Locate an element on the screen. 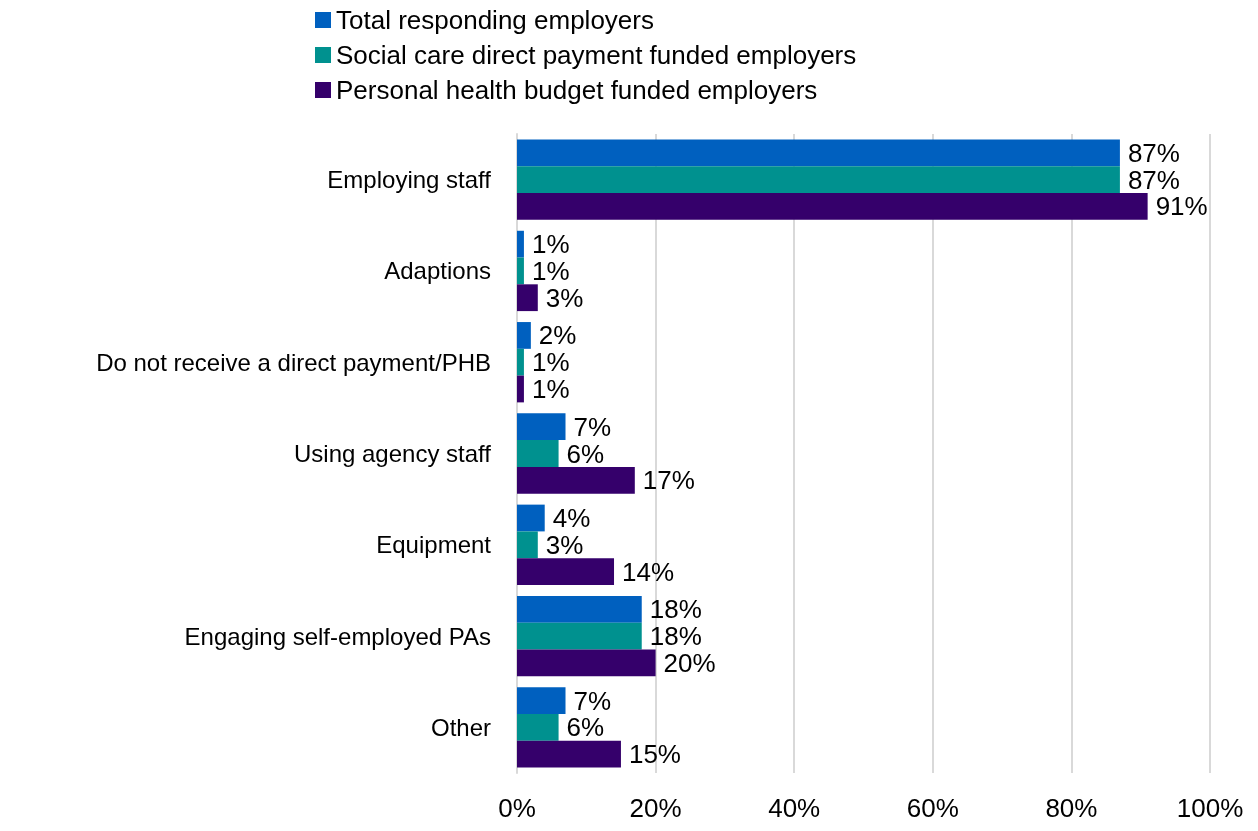  x-tick-label: 40% is located at coordinates (794, 808).